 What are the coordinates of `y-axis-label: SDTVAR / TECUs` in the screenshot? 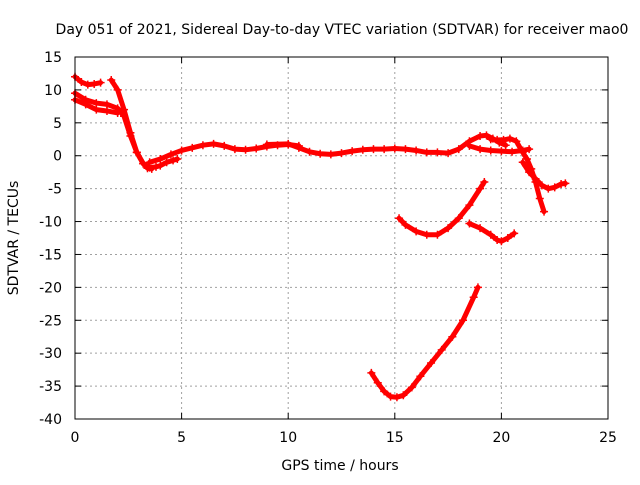 It's located at (14, 238).